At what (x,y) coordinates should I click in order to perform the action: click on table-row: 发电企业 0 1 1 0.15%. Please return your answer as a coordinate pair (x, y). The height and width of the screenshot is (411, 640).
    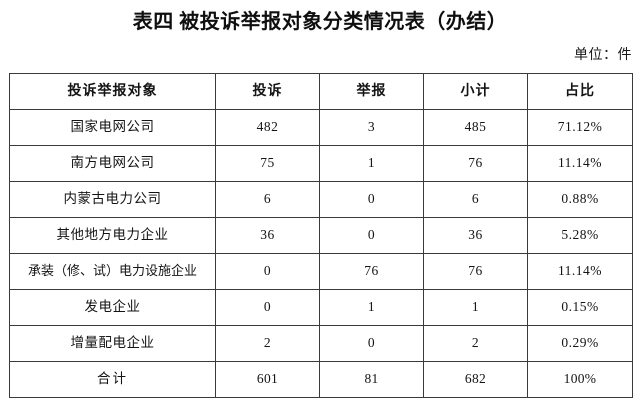
    Looking at the image, I should click on (321, 307).